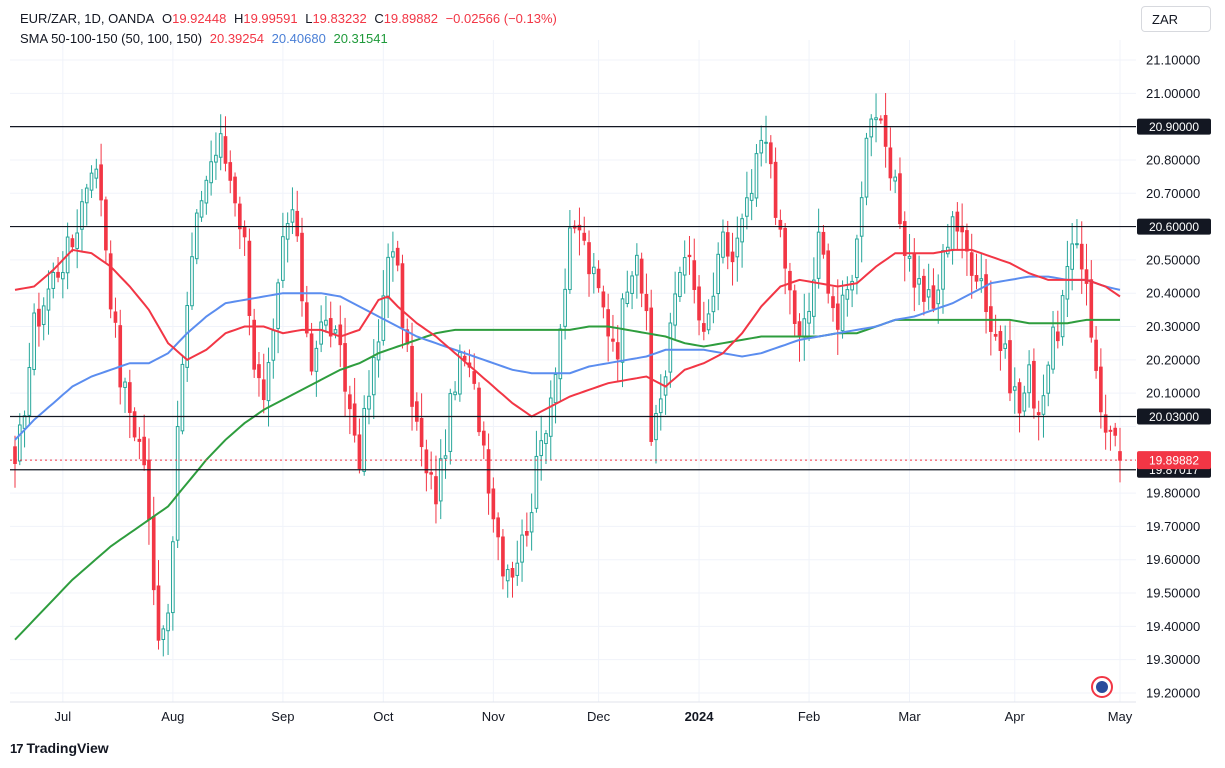 This screenshot has height=768, width=1225. Describe the element at coordinates (1102, 687) in the screenshot. I see `globe-settings-icon` at that location.